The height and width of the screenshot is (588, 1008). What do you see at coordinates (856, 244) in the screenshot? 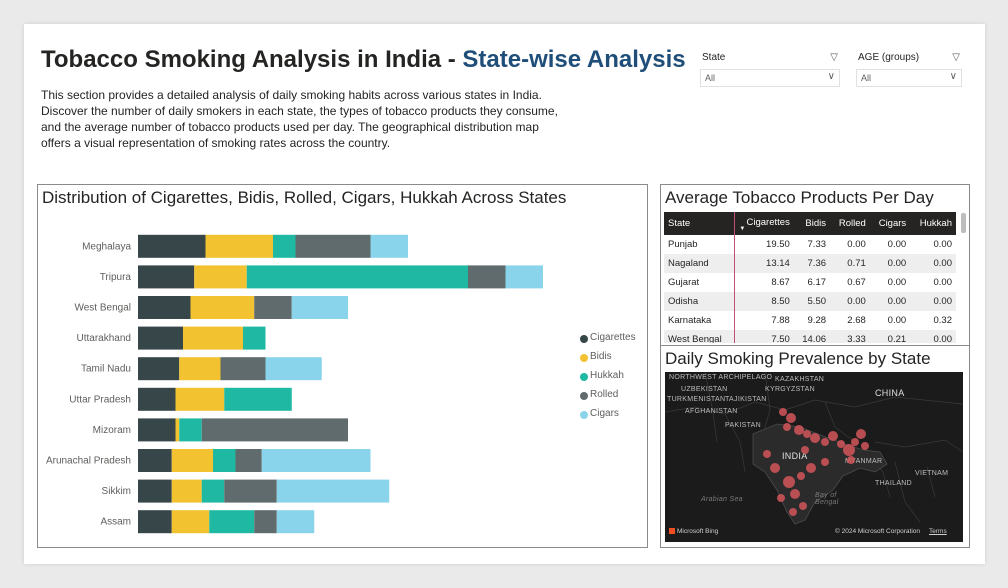
I see `table-cell: 0.00` at bounding box center [856, 244].